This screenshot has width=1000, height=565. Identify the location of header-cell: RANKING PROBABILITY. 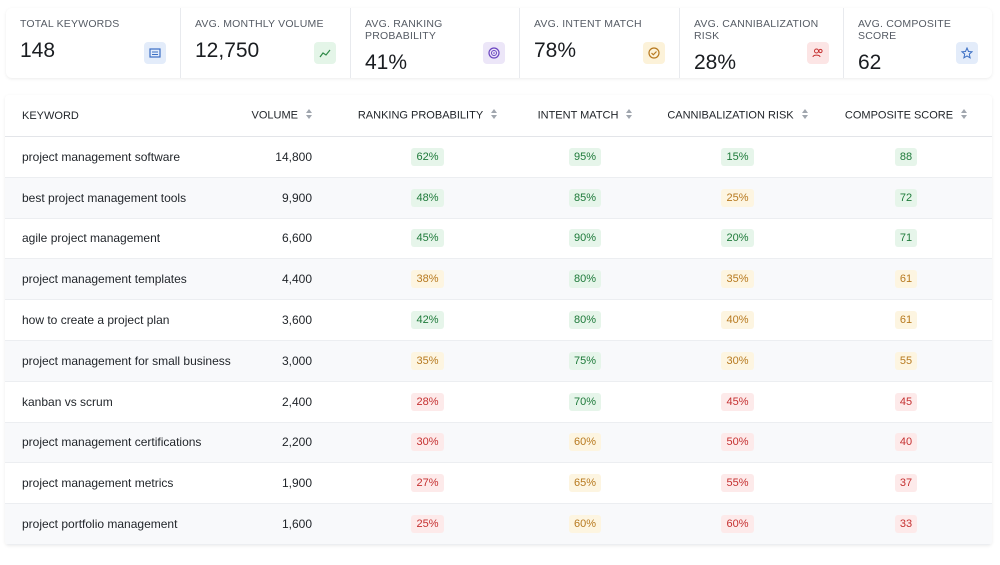
(427, 115).